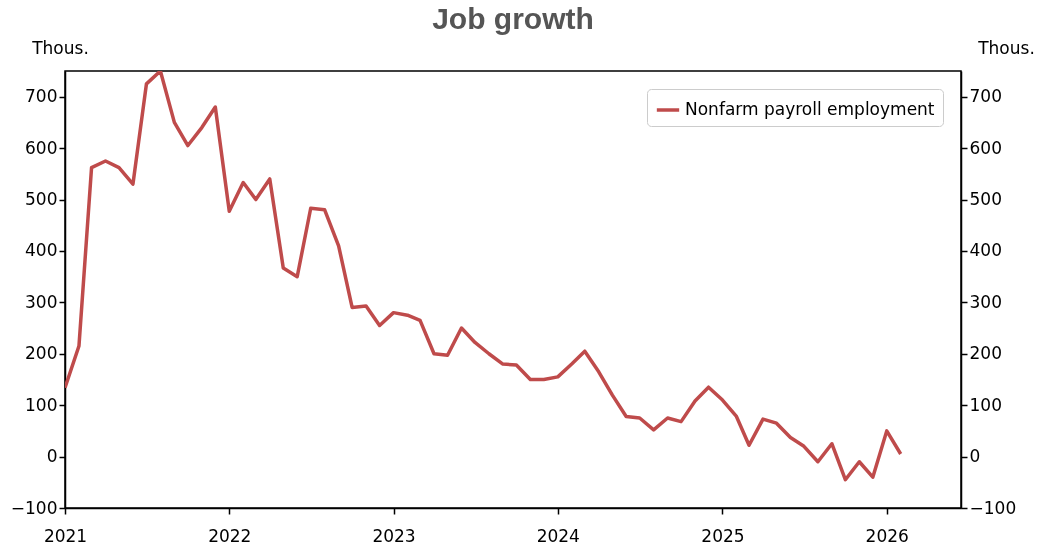 The height and width of the screenshot is (554, 1045). Describe the element at coordinates (985, 96) in the screenshot. I see `y2-tick-label: 700` at that location.